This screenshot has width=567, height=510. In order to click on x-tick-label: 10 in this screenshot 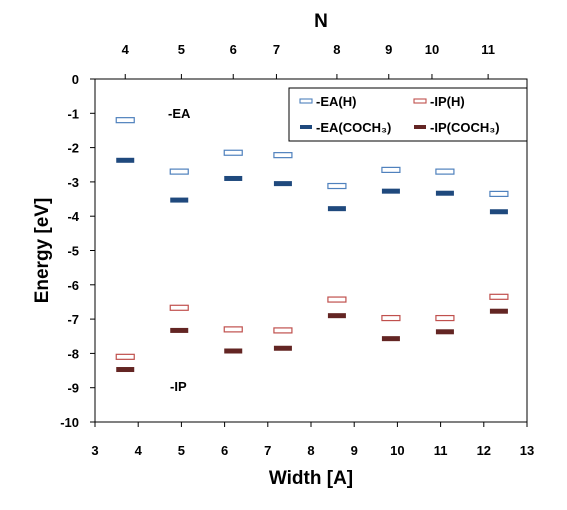, I will do `click(397, 450)`.